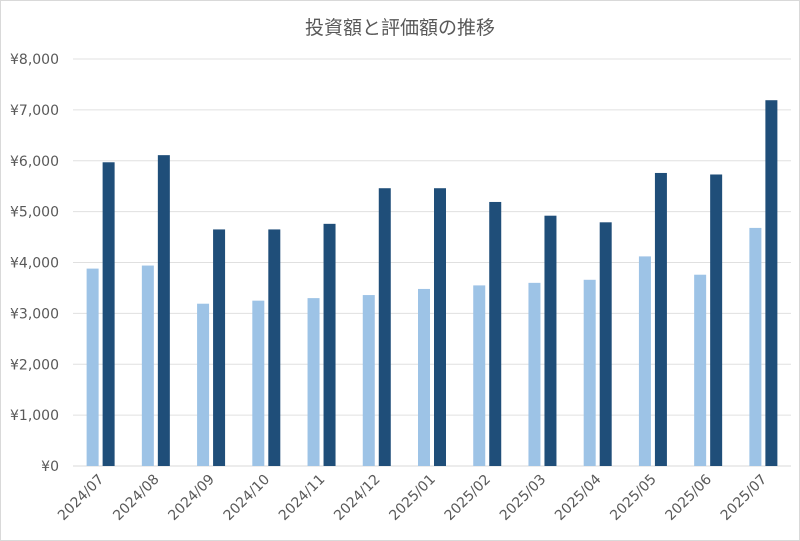 The height and width of the screenshot is (541, 800). I want to click on x-tick-label: 2024/10, so click(247, 498).